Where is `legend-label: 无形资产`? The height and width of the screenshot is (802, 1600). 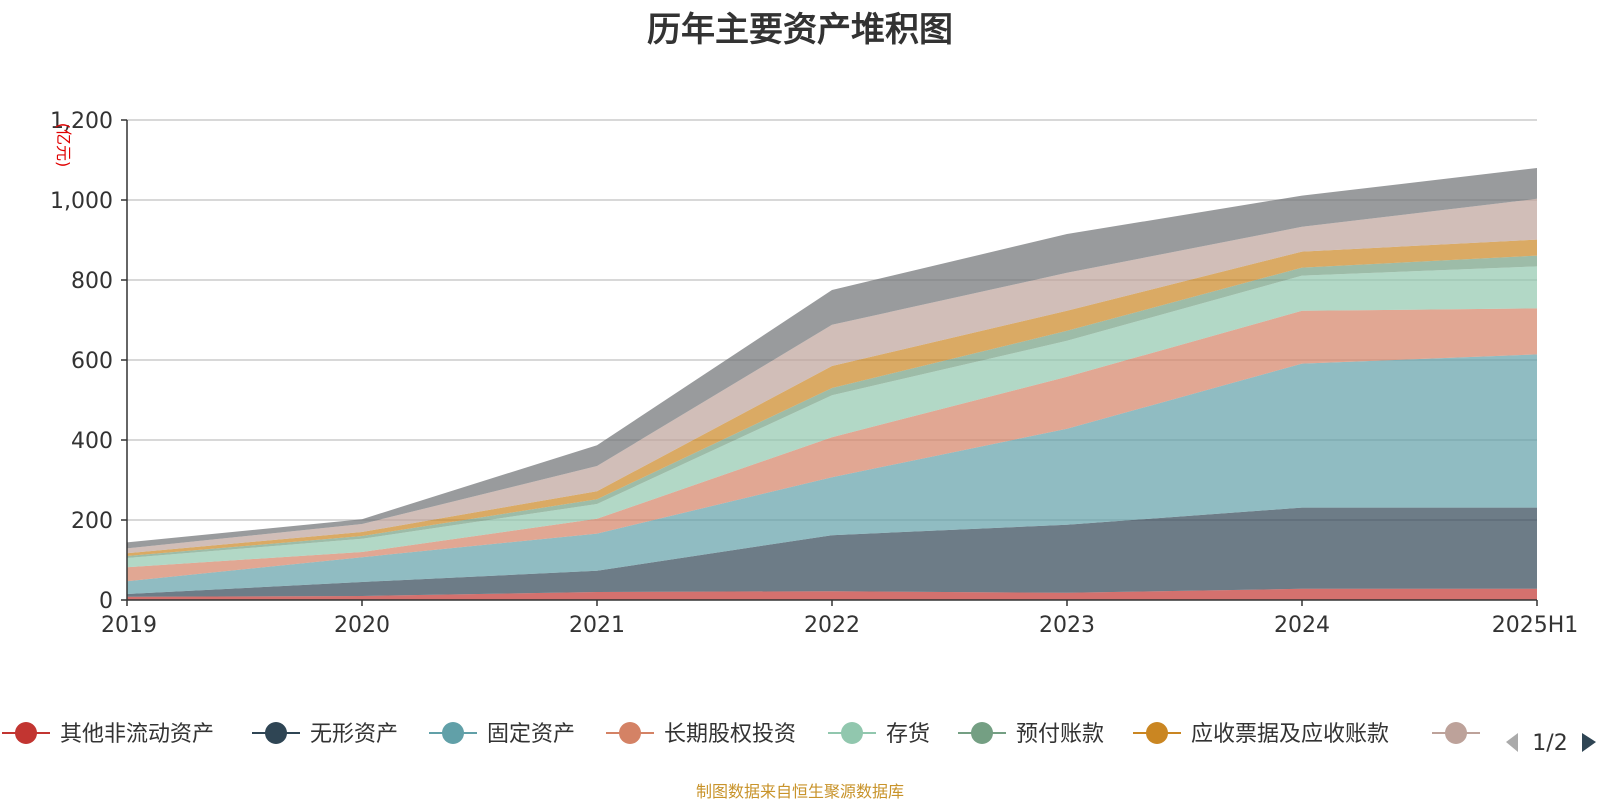 legend-label: 无形资产 is located at coordinates (354, 734).